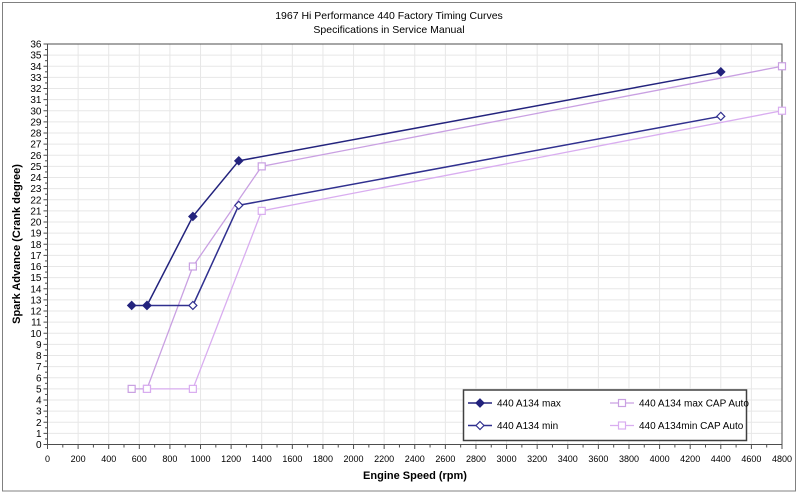 This screenshot has height=494, width=800. I want to click on x-tick-label: 2800, so click(476, 459).